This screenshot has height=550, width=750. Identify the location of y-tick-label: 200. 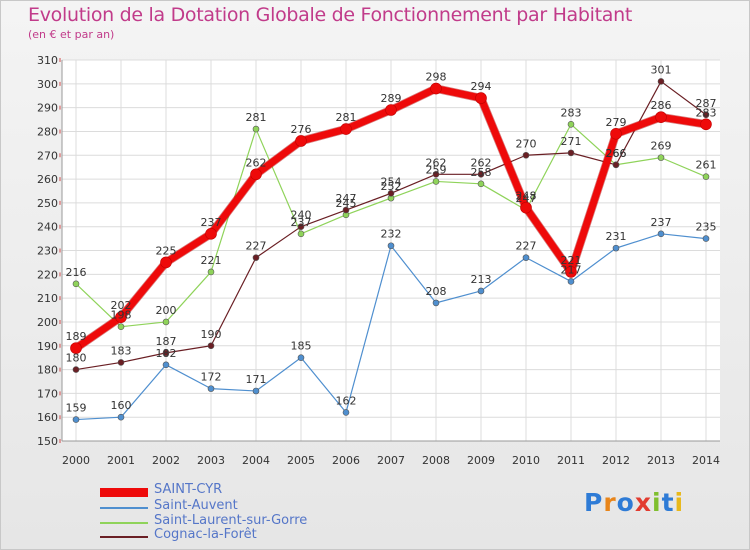
(47, 322).